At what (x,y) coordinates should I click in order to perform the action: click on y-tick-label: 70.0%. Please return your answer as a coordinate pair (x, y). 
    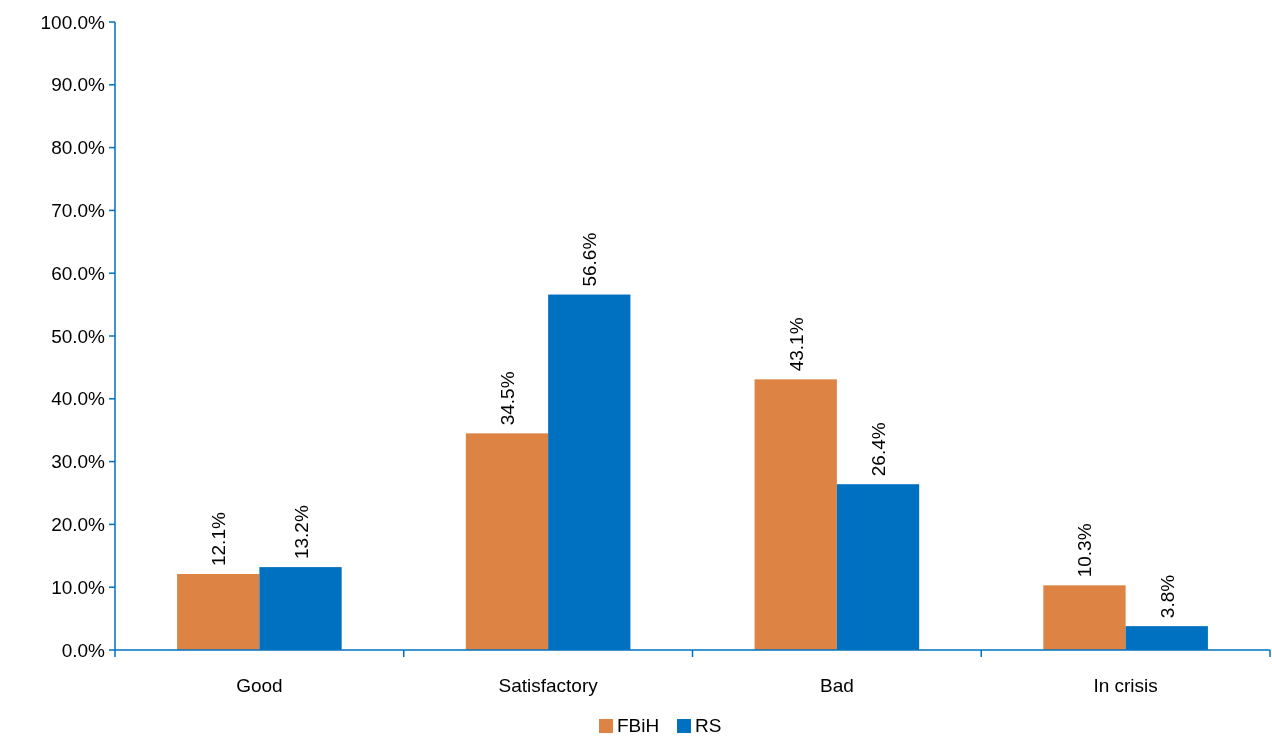
    Looking at the image, I should click on (78, 211).